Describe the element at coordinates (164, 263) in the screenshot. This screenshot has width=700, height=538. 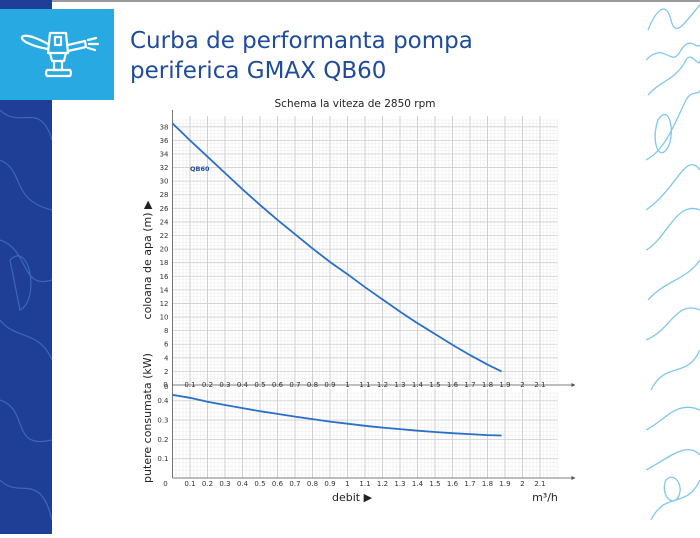
I see `y-tick-label: 18` at that location.